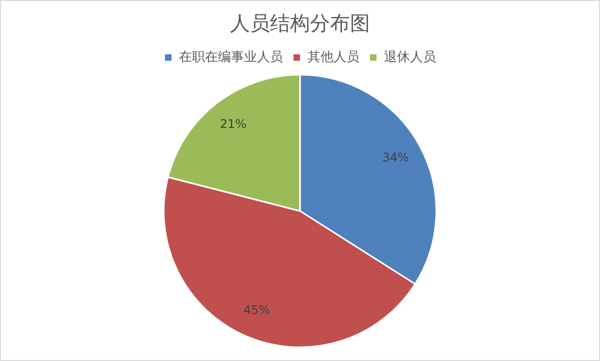 The width and height of the screenshot is (600, 361). I want to click on chart-title: 人员结构分布图, so click(300, 23).